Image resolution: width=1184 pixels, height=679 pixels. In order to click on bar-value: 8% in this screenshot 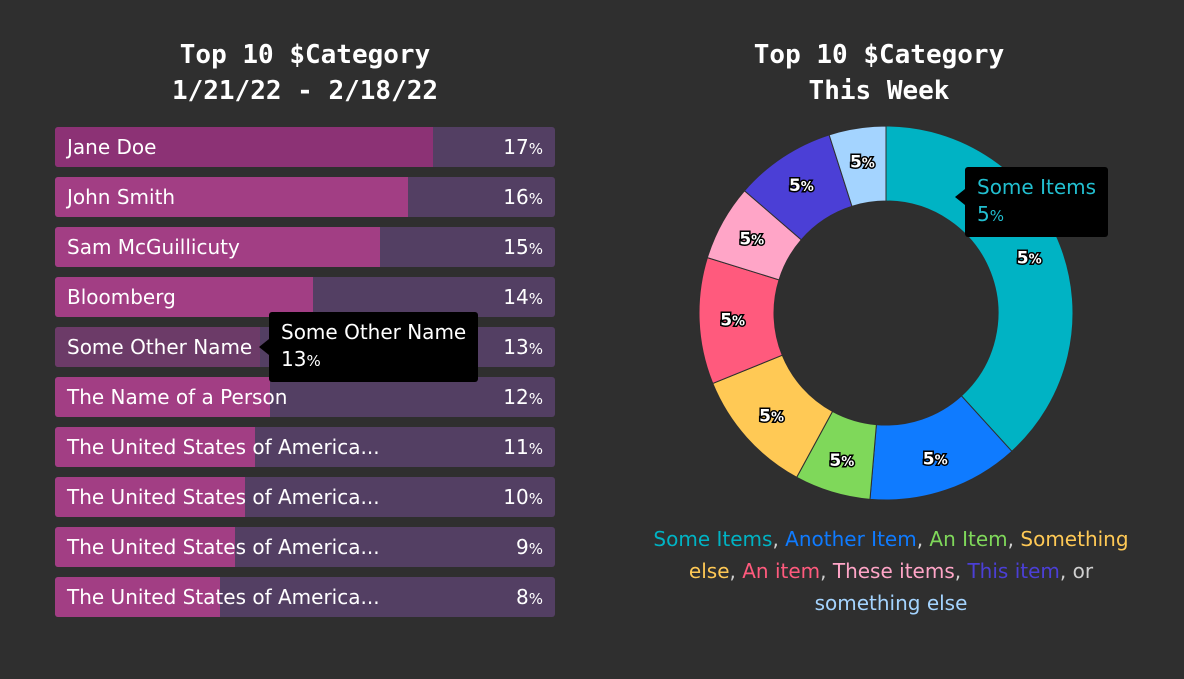, I will do `click(529, 597)`.